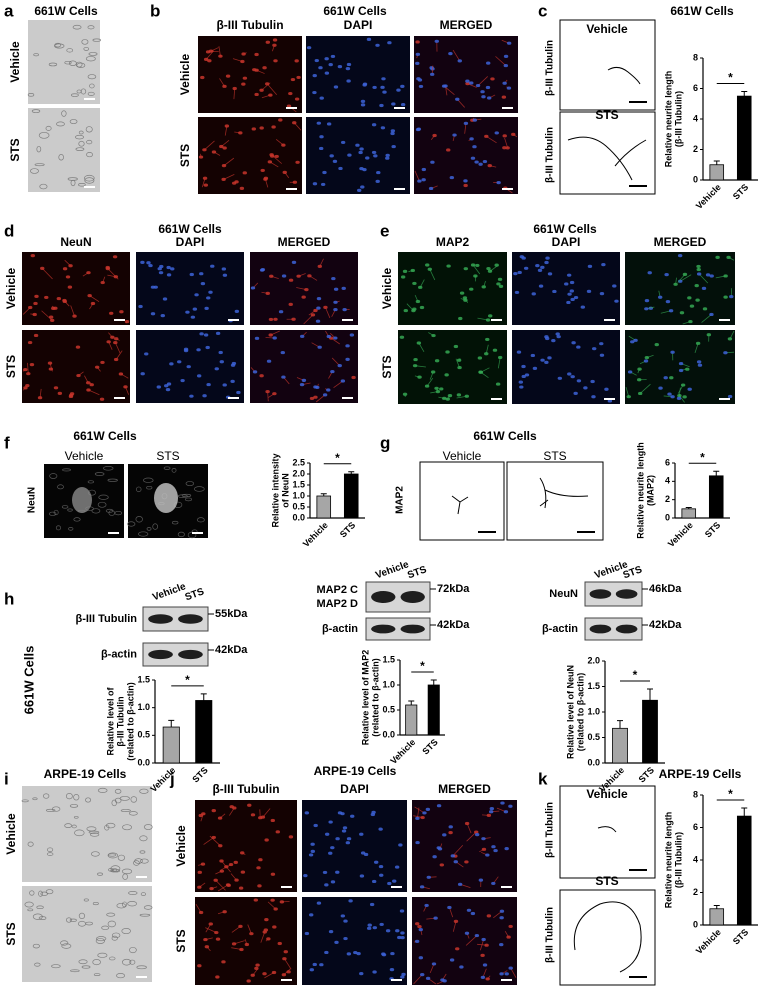 The height and width of the screenshot is (992, 766). What do you see at coordinates (354, 789) in the screenshot?
I see `column-header: DAPI` at bounding box center [354, 789].